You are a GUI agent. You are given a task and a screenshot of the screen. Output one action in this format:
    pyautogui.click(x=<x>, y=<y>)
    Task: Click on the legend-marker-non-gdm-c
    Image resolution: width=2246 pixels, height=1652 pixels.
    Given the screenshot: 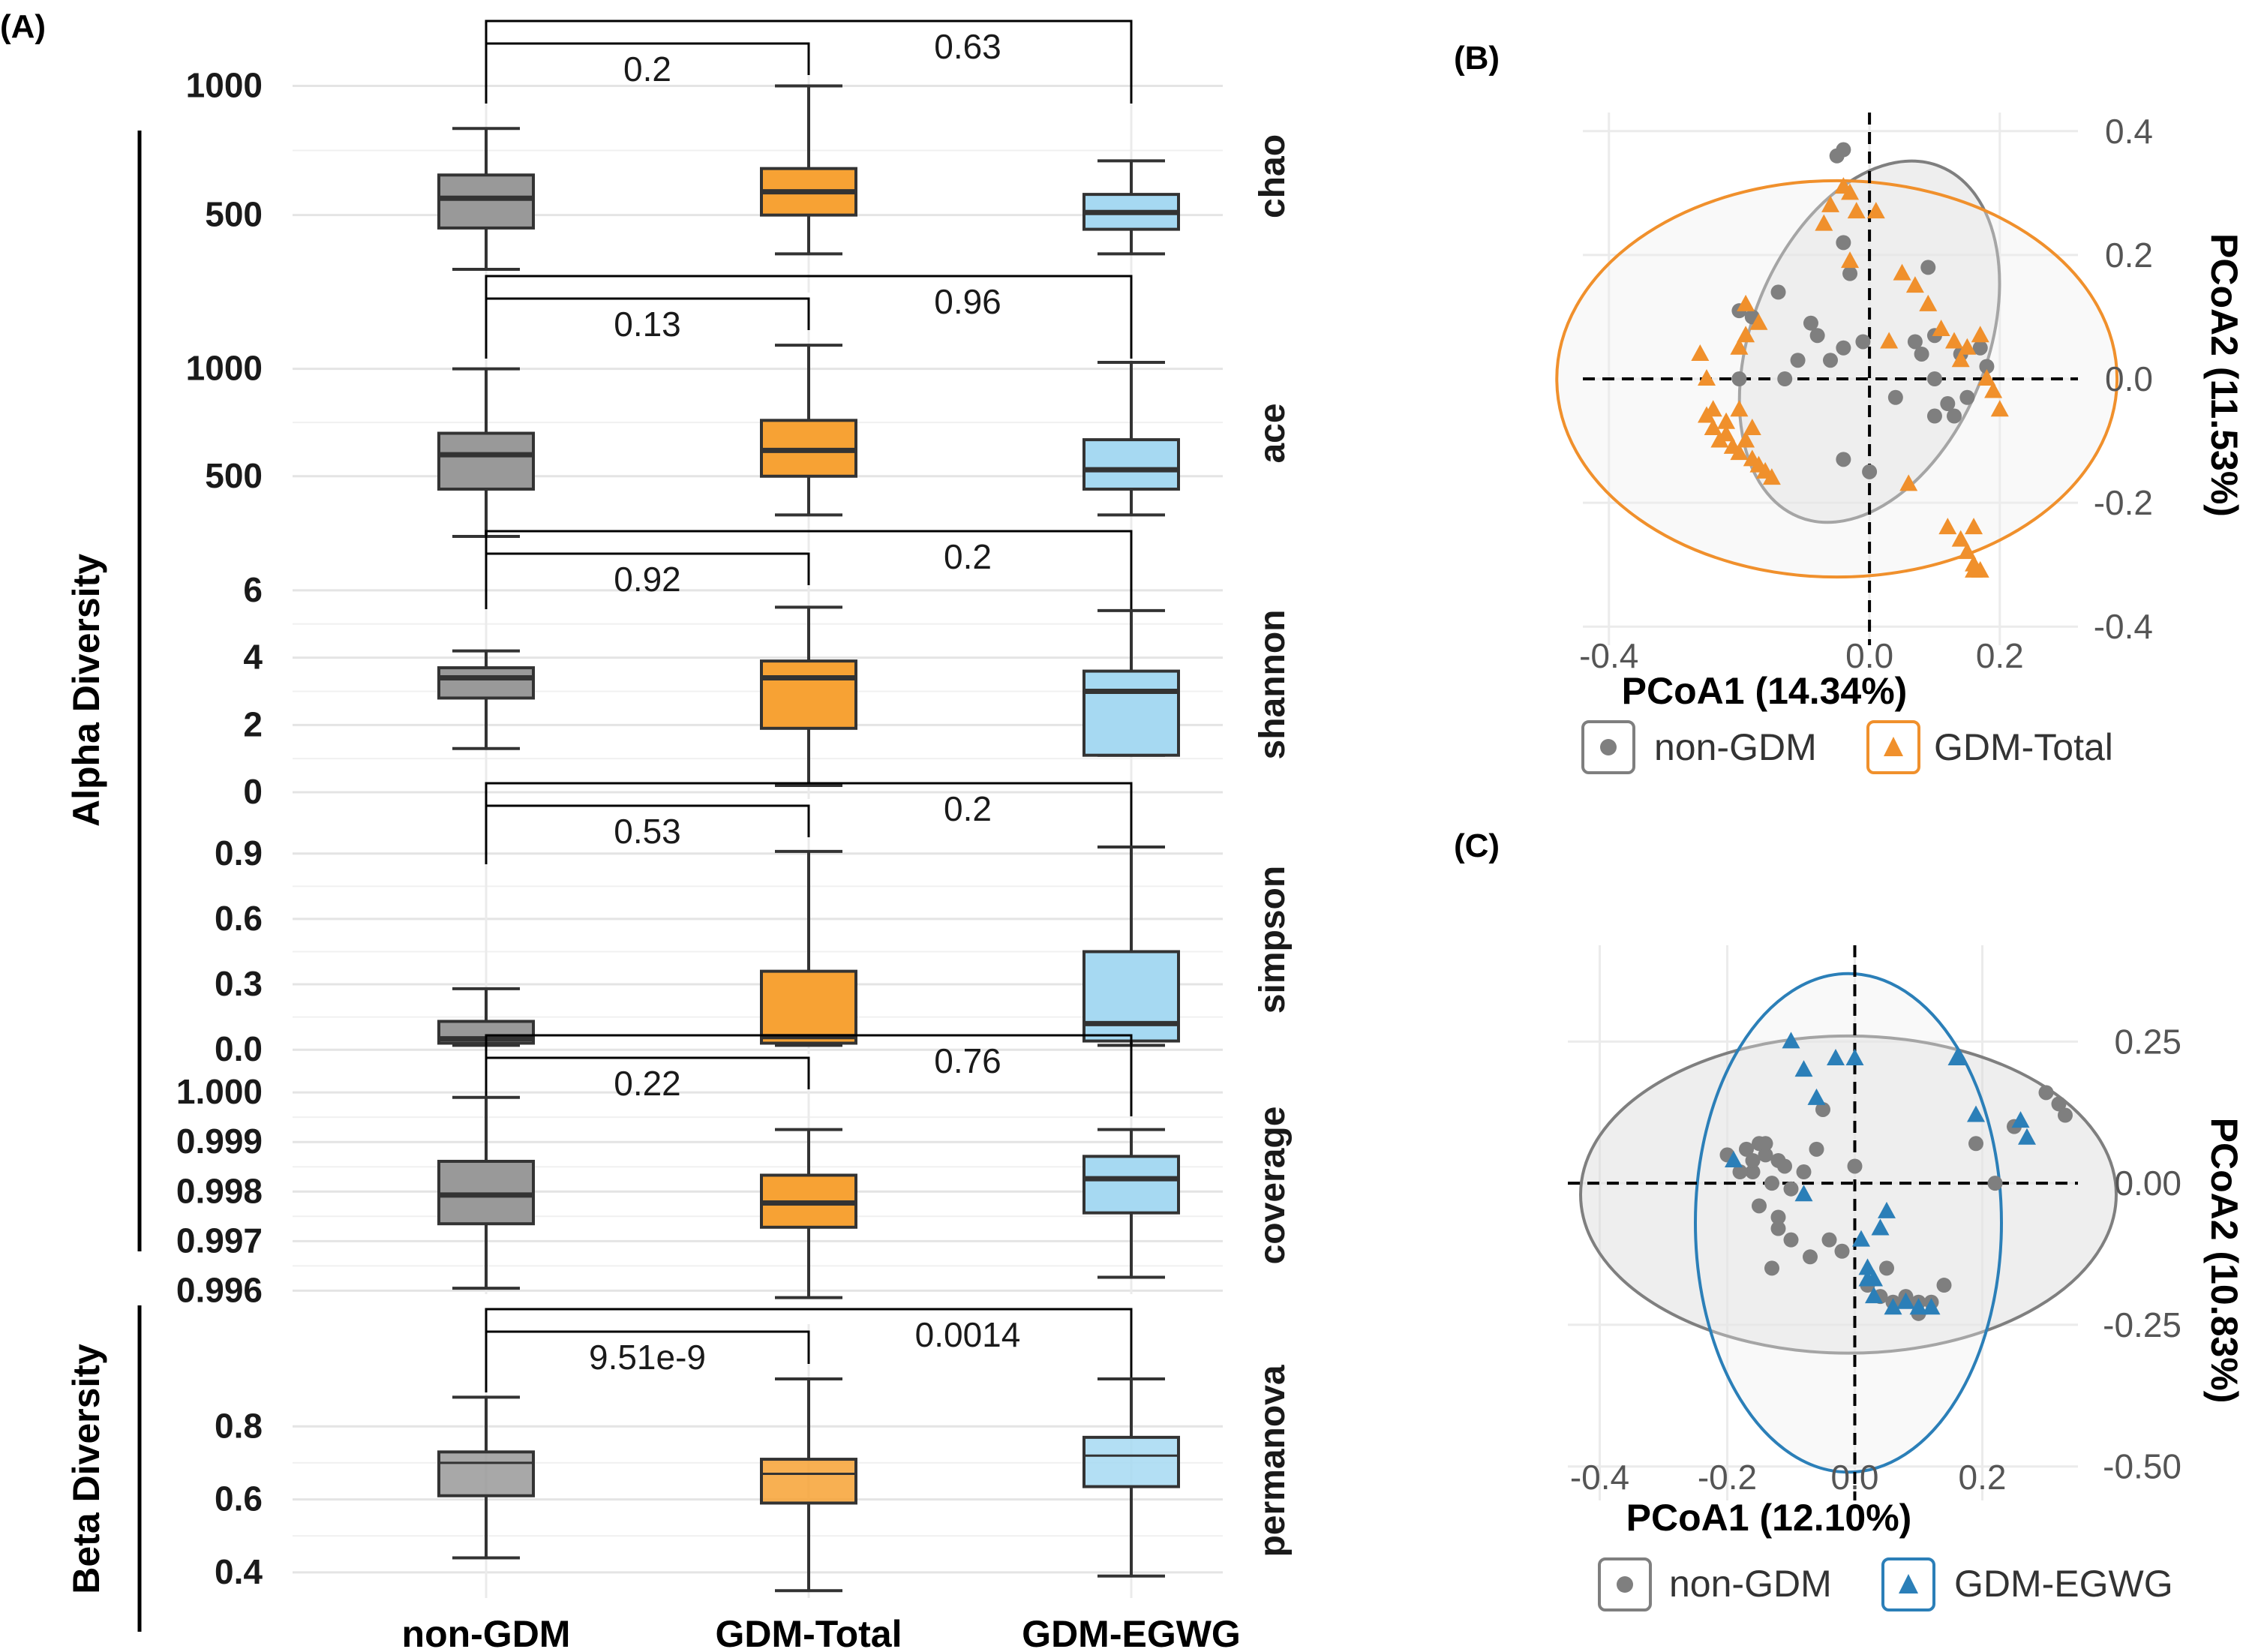 What is the action you would take?
    pyautogui.click(x=1625, y=1584)
    